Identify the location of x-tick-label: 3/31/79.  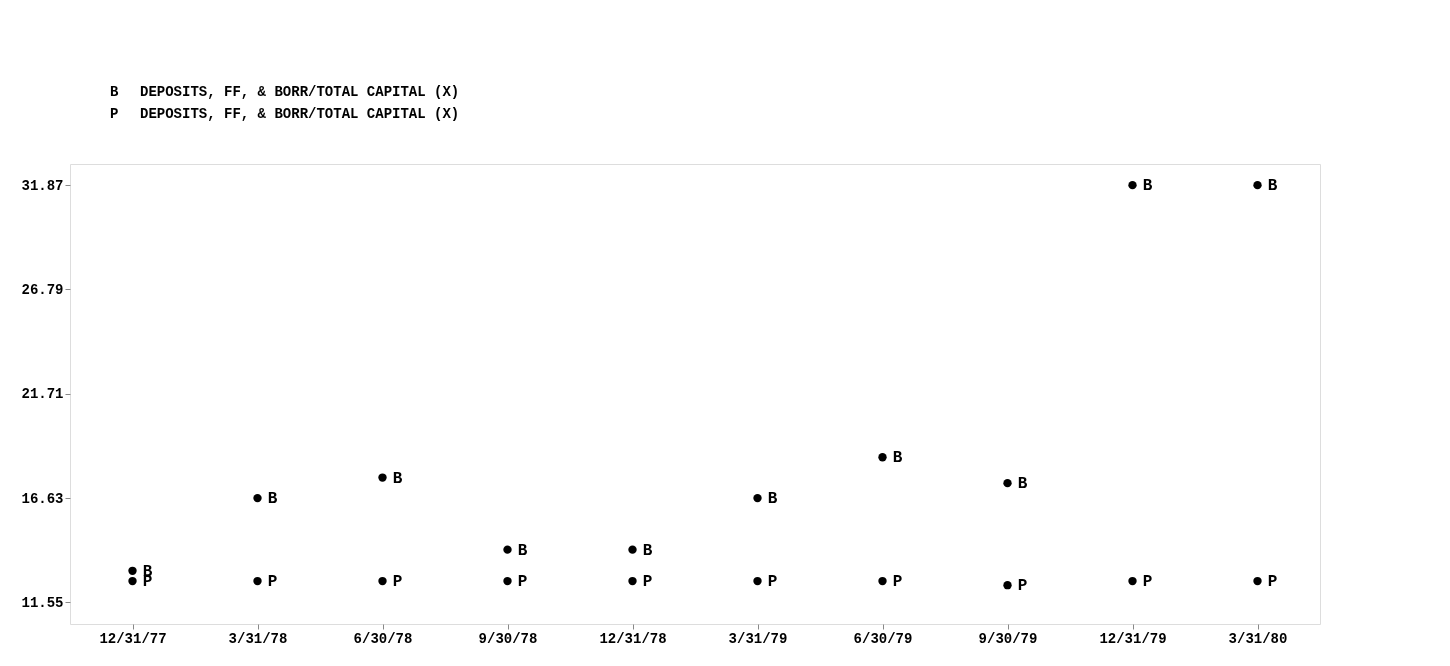
(758, 638).